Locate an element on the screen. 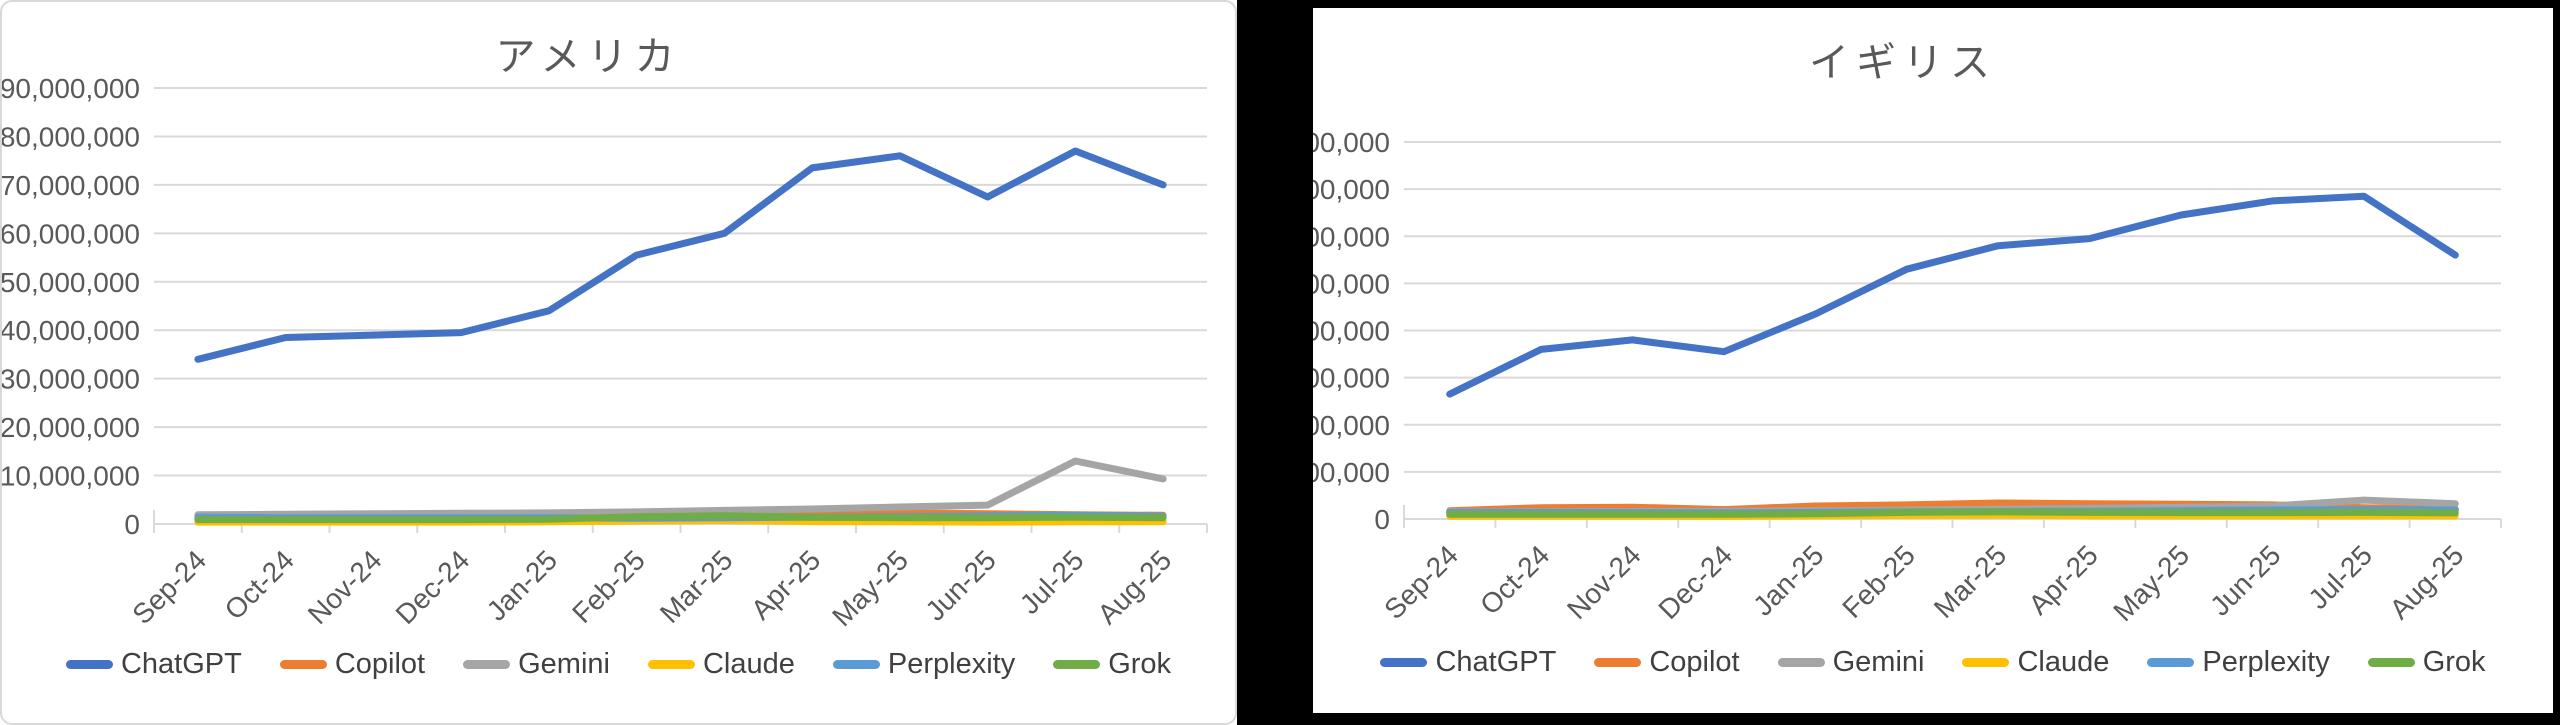 The height and width of the screenshot is (725, 2560). y-tick-label: 6,000,000 is located at coordinates (1351, 378).